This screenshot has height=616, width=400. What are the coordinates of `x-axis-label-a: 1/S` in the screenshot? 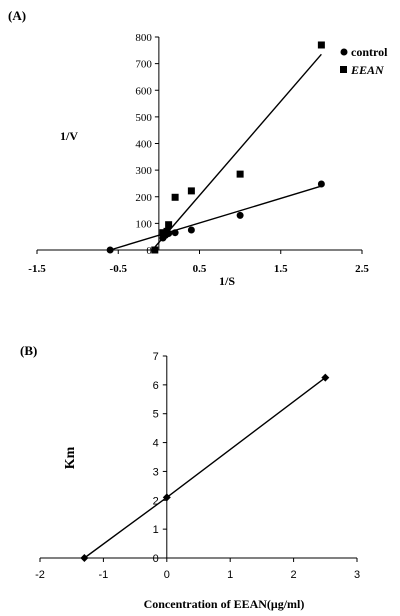 It's located at (227, 281).